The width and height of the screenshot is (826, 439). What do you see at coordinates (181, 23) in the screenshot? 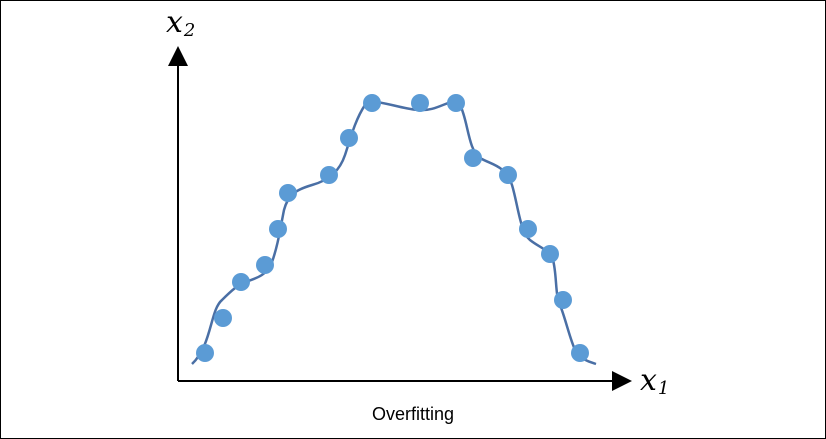
I see `y-axis-label: x2` at bounding box center [181, 23].